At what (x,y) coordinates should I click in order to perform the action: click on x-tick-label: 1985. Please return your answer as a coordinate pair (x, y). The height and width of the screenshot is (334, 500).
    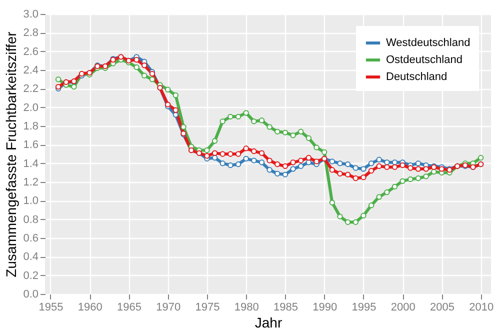
    Looking at the image, I should click on (285, 308).